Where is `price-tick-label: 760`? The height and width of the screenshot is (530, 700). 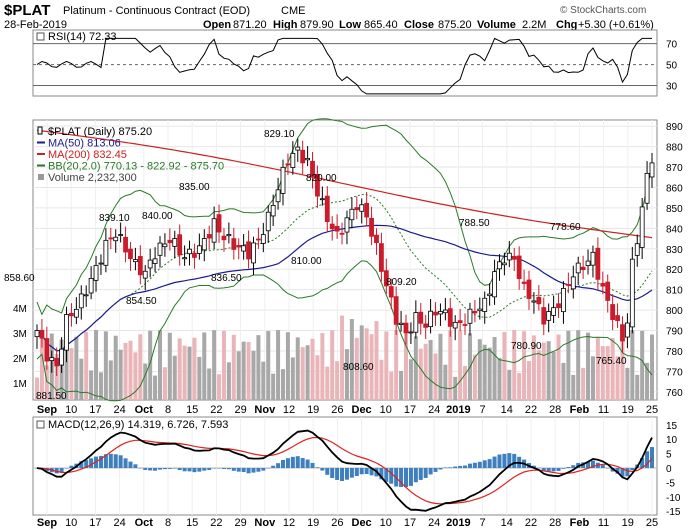 price-tick-label: 760 is located at coordinates (674, 393).